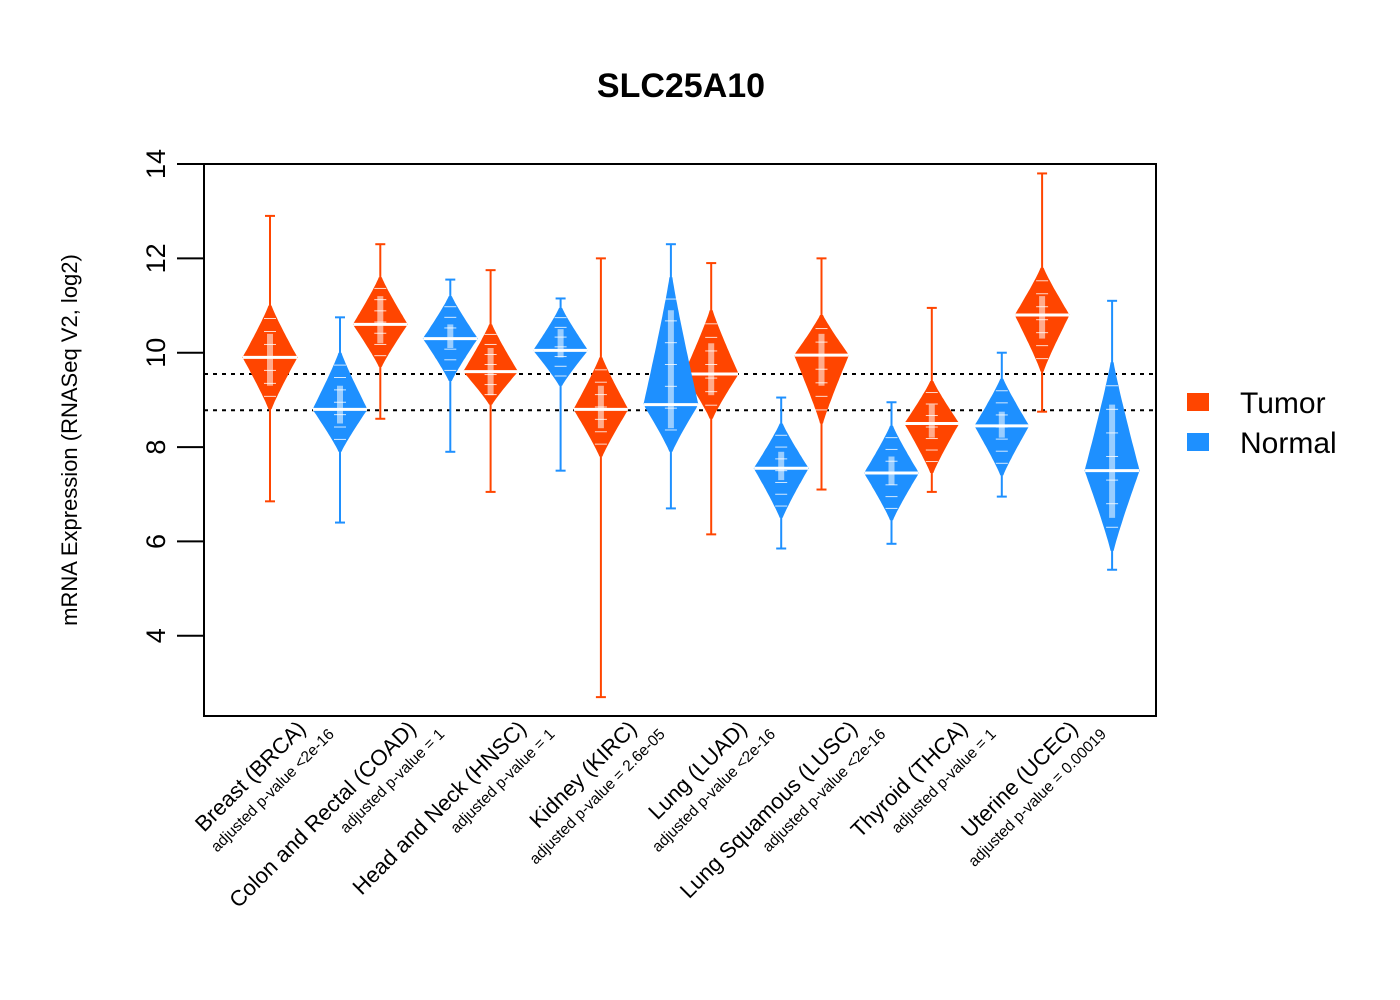 The image size is (1400, 1000). I want to click on y-tick-label: 4, so click(156, 635).